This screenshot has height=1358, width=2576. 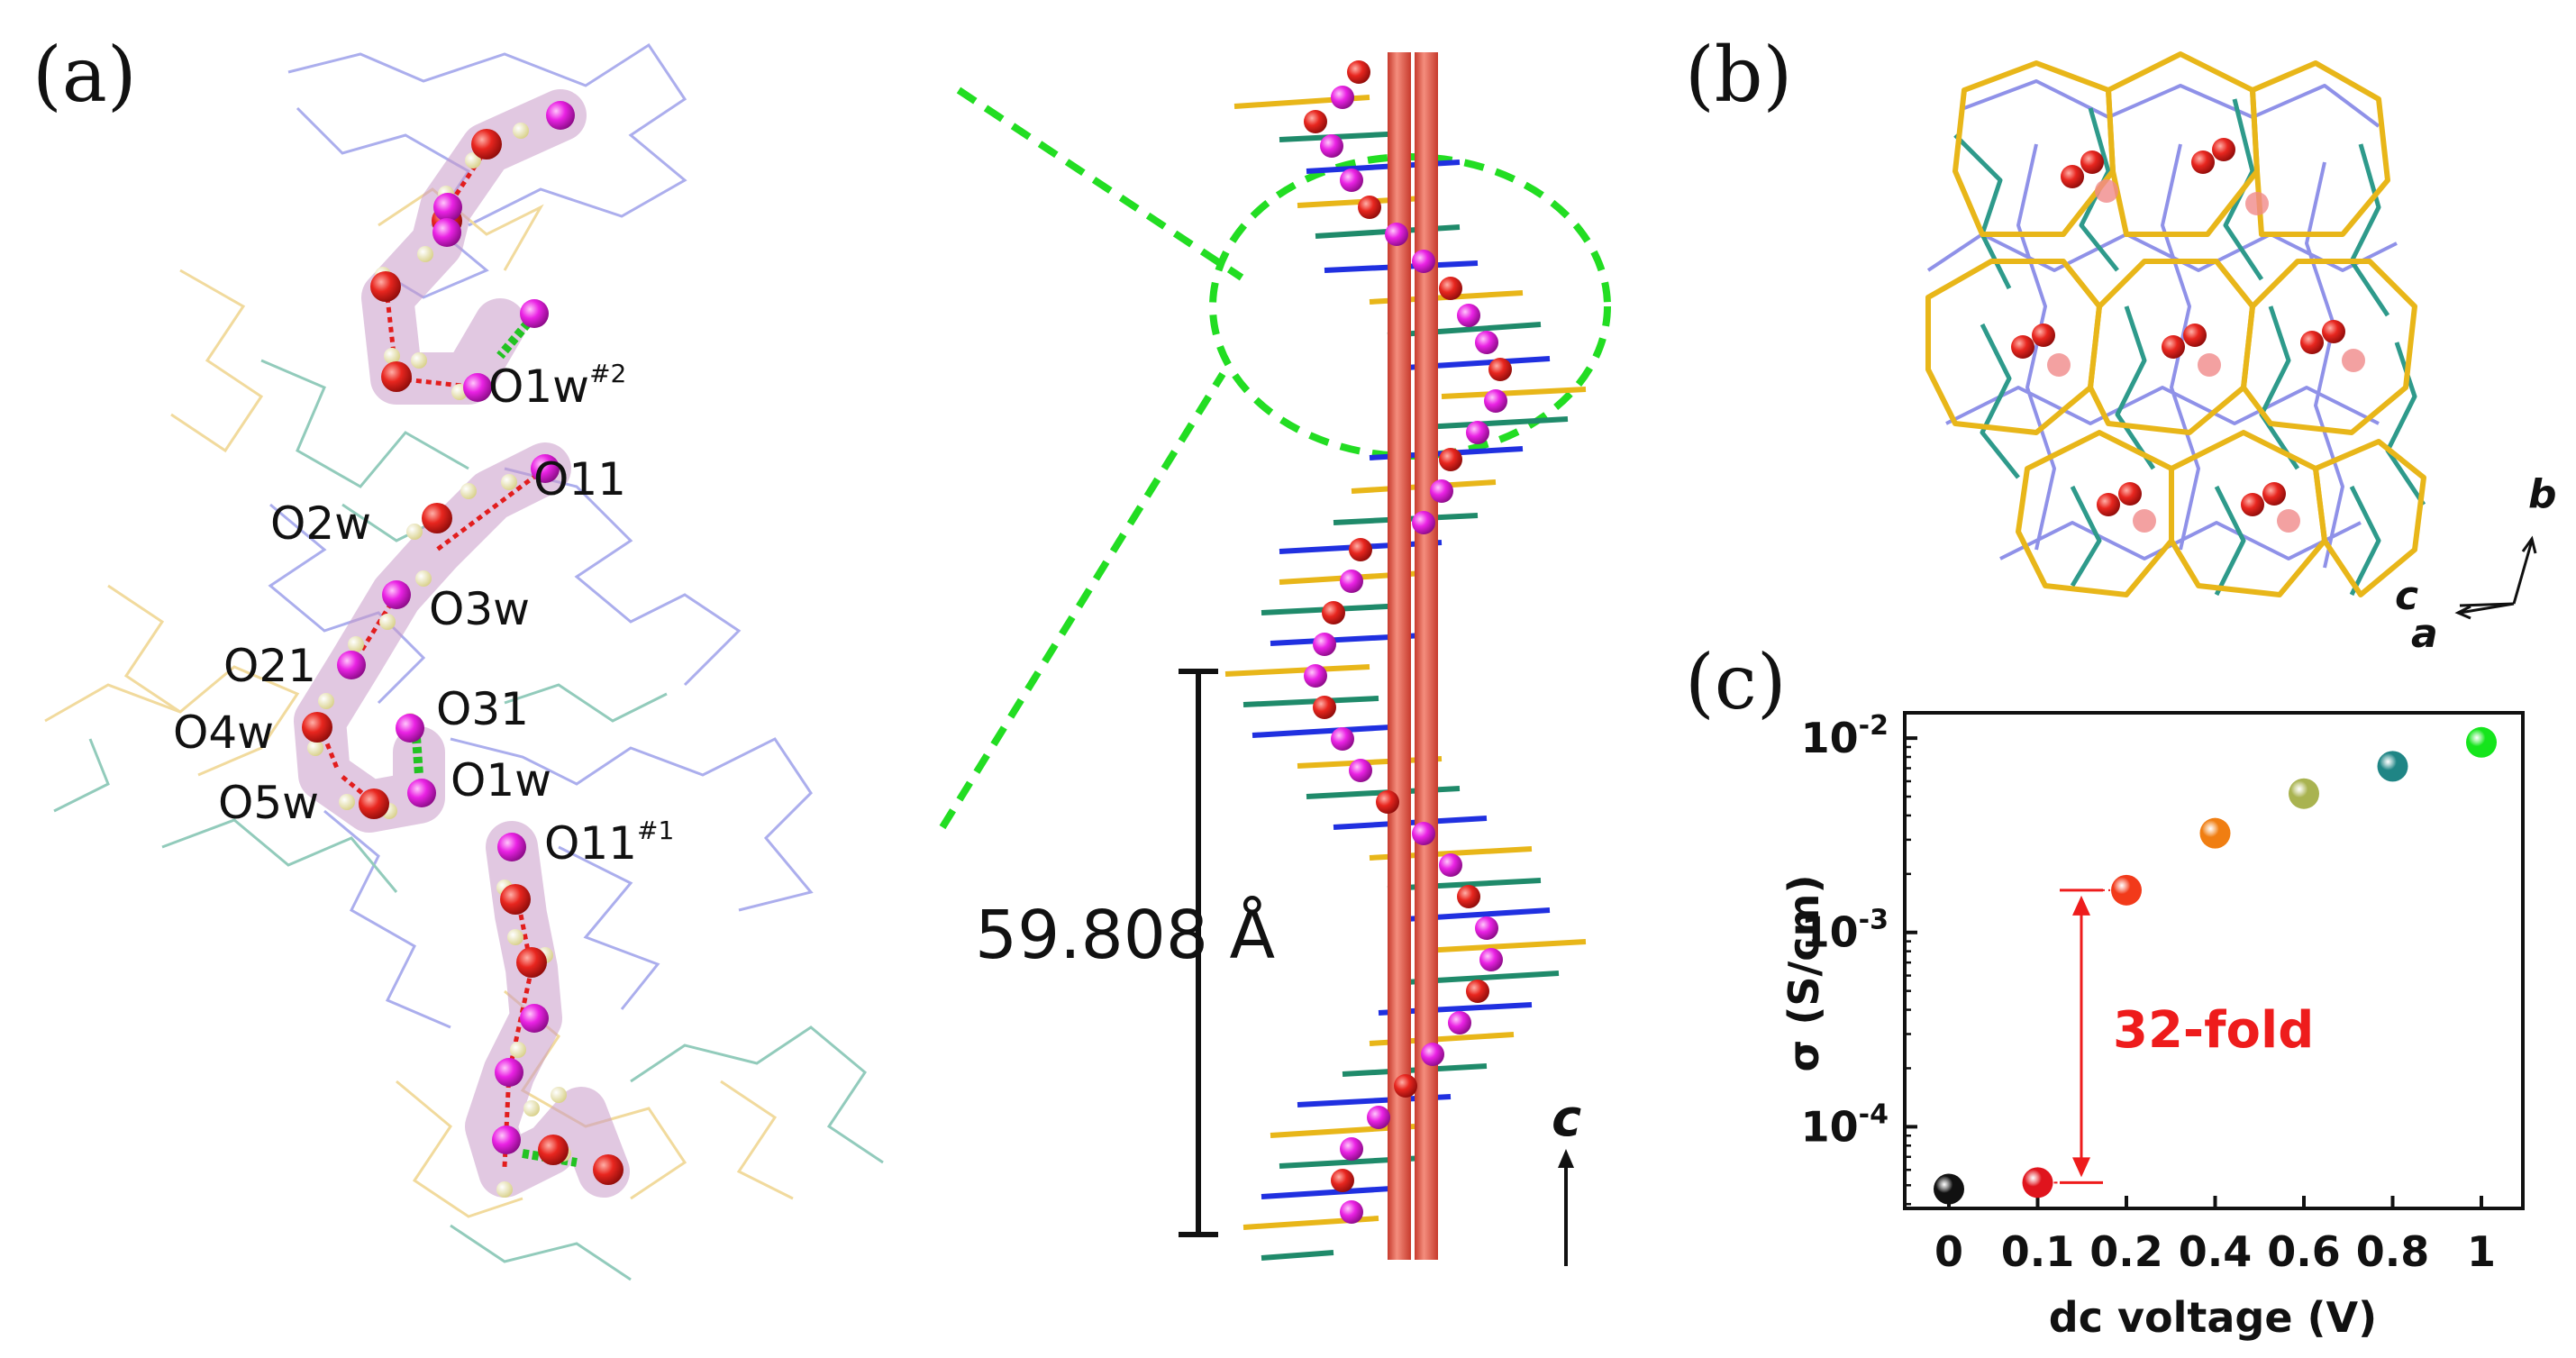 What do you see at coordinates (1804, 973) in the screenshot?
I see `y-axis-label: σ (S/cm)` at bounding box center [1804, 973].